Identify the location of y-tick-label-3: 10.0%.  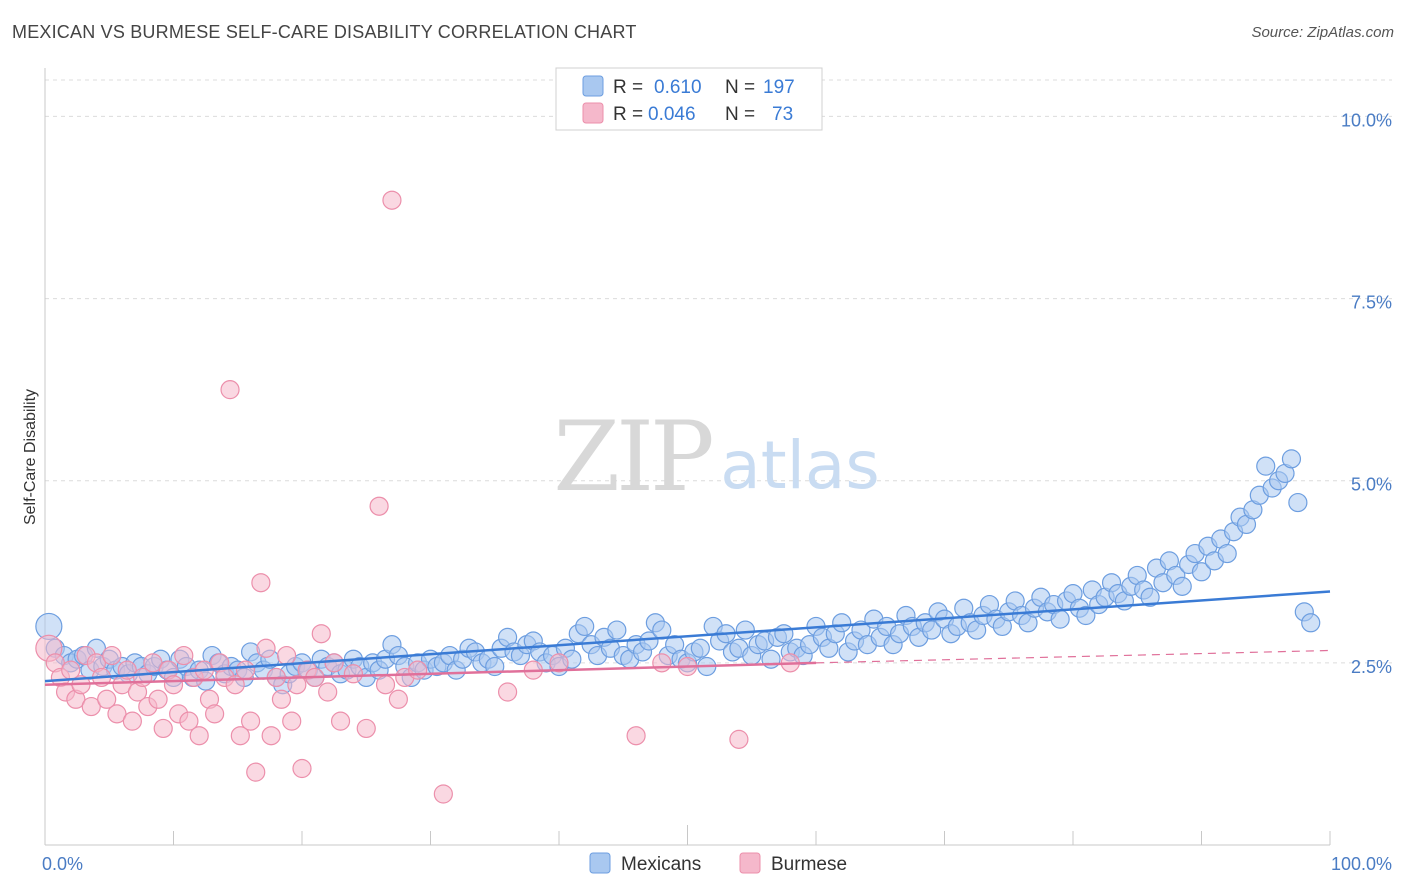
(1366, 120).